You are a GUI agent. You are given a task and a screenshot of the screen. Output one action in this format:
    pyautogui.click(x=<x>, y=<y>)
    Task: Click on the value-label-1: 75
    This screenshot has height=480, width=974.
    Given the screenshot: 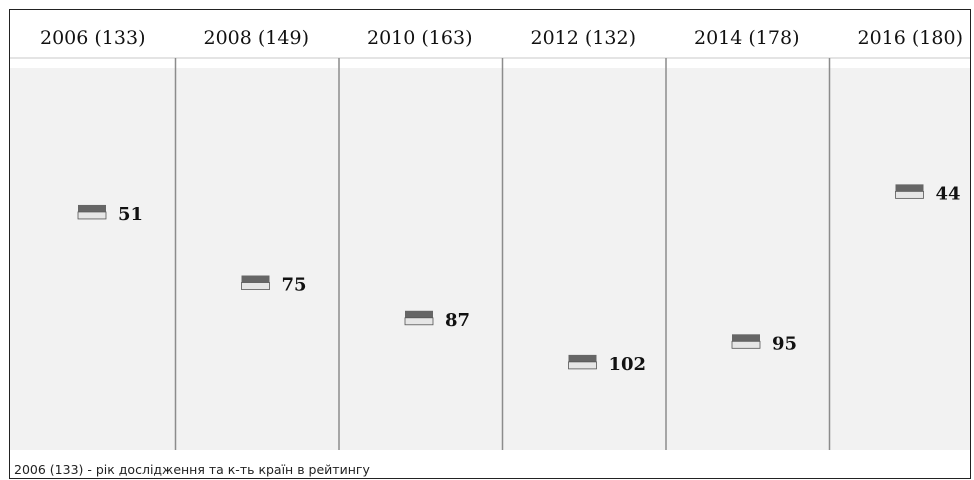 What is the action you would take?
    pyautogui.click(x=294, y=285)
    